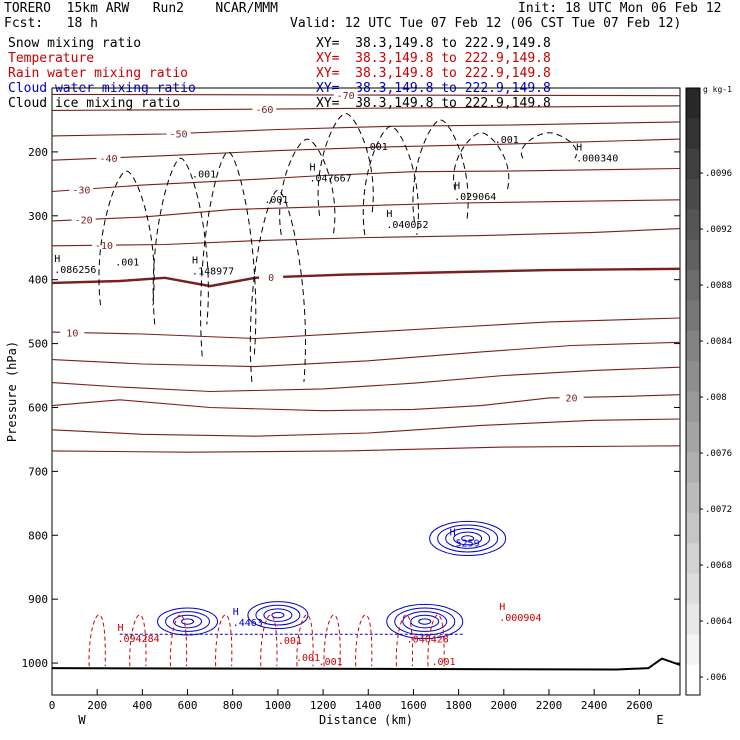 The image size is (740, 740). Describe the element at coordinates (639, 705) in the screenshot. I see `x-tick-label: 2600` at that location.